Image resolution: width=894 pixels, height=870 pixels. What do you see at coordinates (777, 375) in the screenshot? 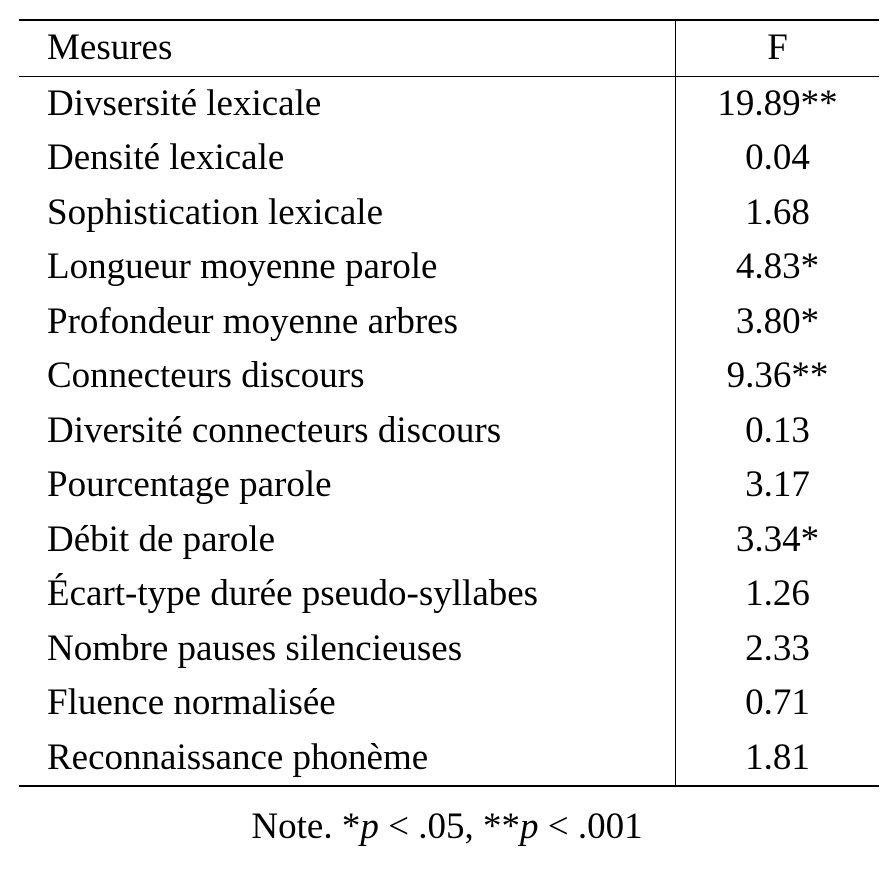
I see `f-value-cell: 9.36**` at bounding box center [777, 375].